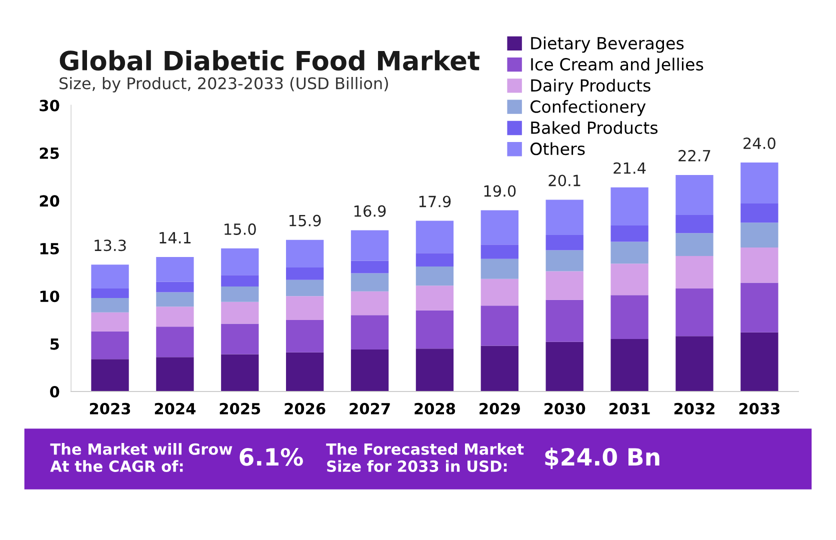 Image resolution: width=836 pixels, height=540 pixels. Describe the element at coordinates (305, 220) in the screenshot. I see `total-label: 15.9` at that location.